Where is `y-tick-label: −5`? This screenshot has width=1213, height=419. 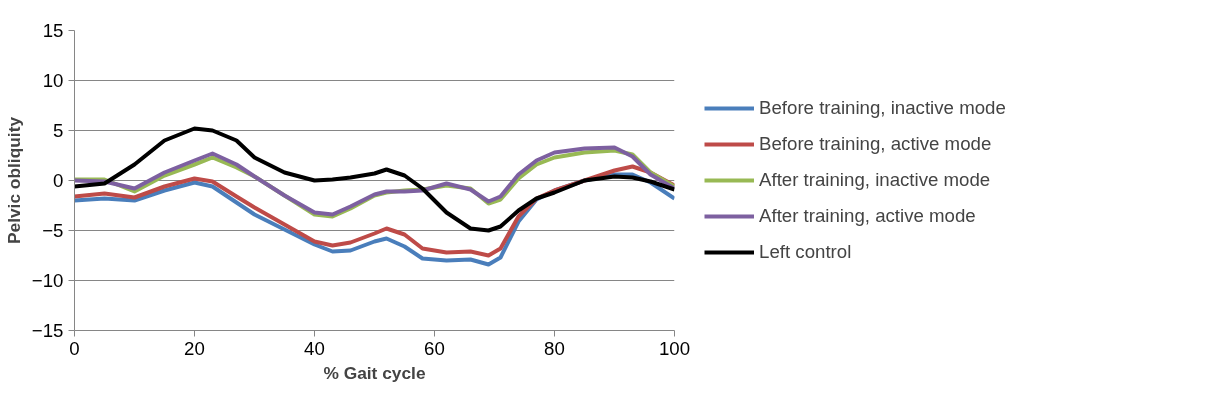
y-tick-label: −5 is located at coordinates (53, 230).